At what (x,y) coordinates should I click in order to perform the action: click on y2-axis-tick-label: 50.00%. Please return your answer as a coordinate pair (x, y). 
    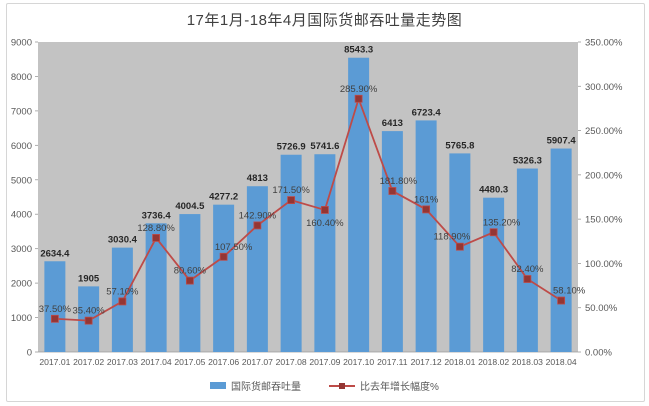
    Looking at the image, I should click on (601, 308).